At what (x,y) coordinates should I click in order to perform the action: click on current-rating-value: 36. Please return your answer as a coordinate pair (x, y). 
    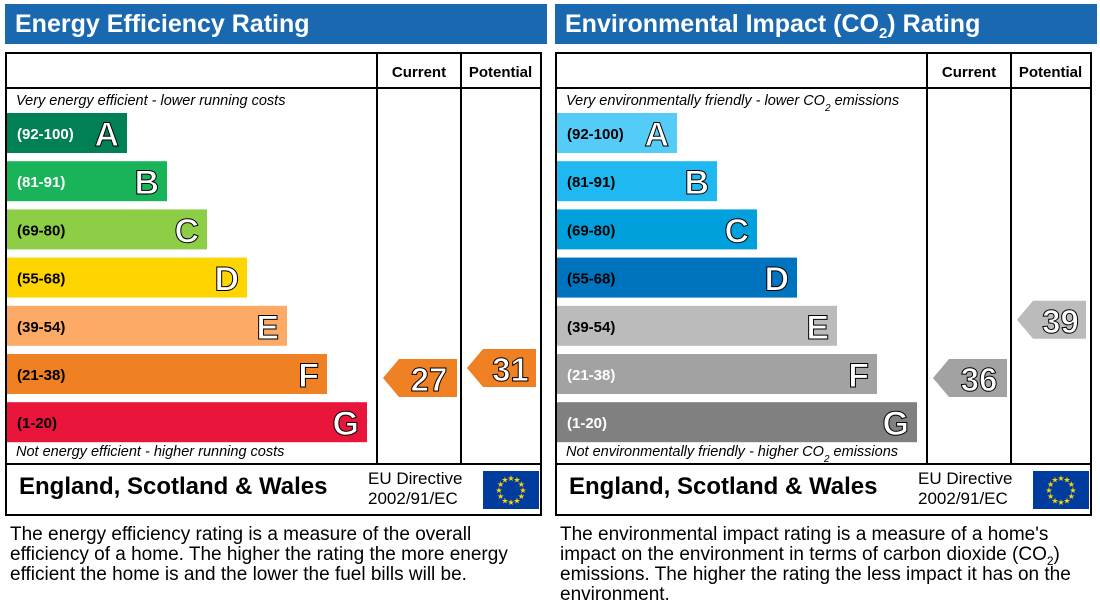
    Looking at the image, I should click on (979, 379).